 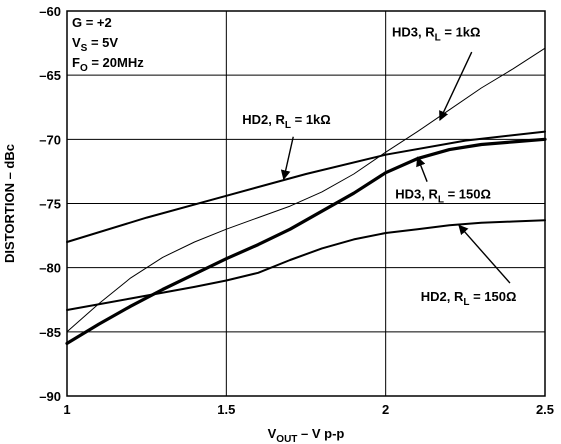 What do you see at coordinates (545, 409) in the screenshot?
I see `x-tick-label: 2.5` at bounding box center [545, 409].